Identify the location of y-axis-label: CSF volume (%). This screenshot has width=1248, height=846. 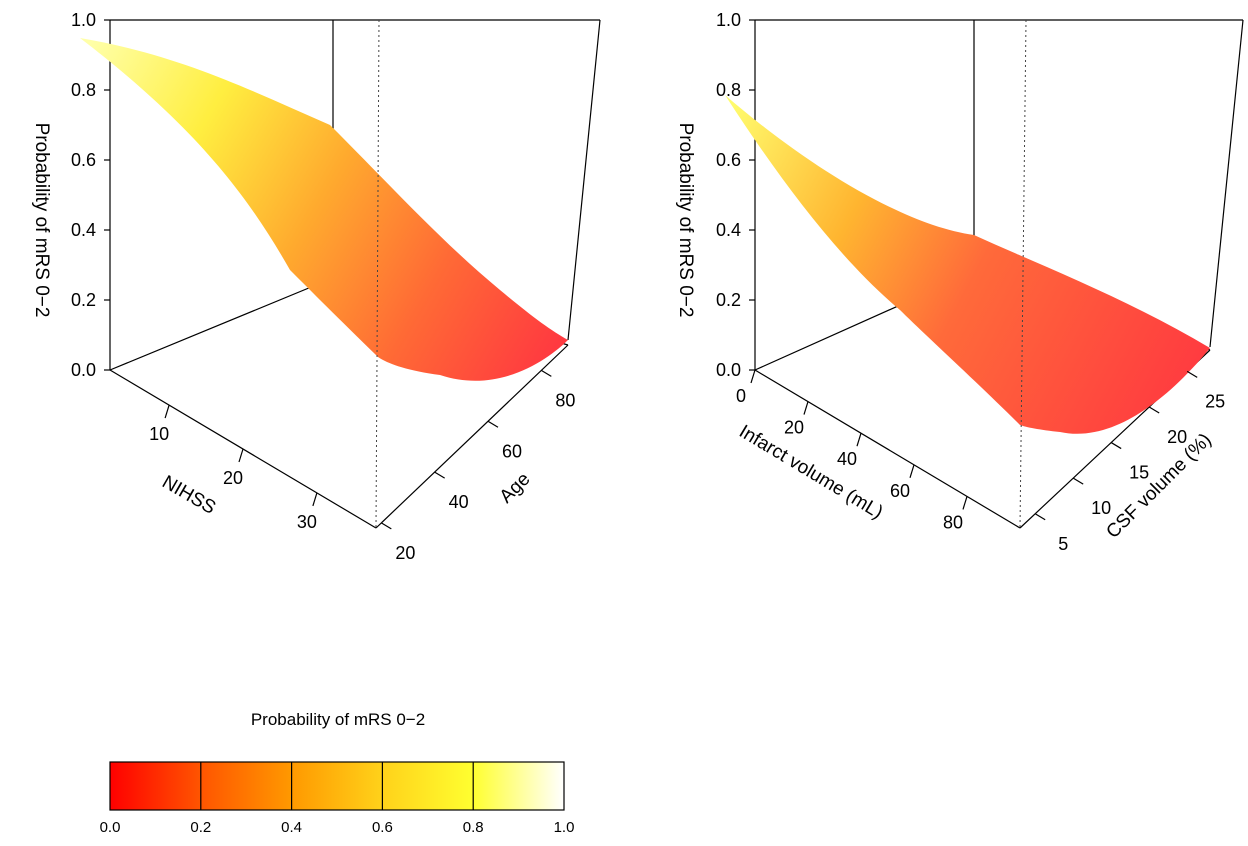
(1158, 485).